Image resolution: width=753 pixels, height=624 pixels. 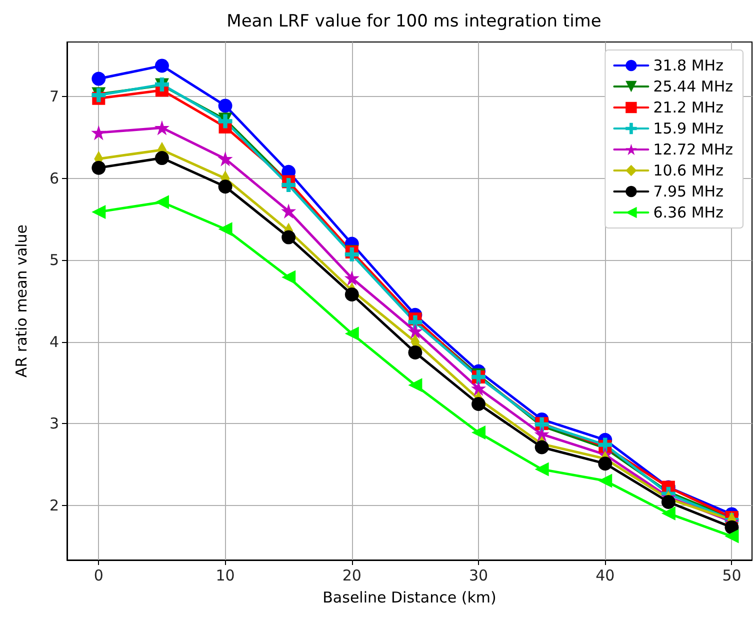 I want to click on y-tick-label: 7, so click(x=54, y=97).